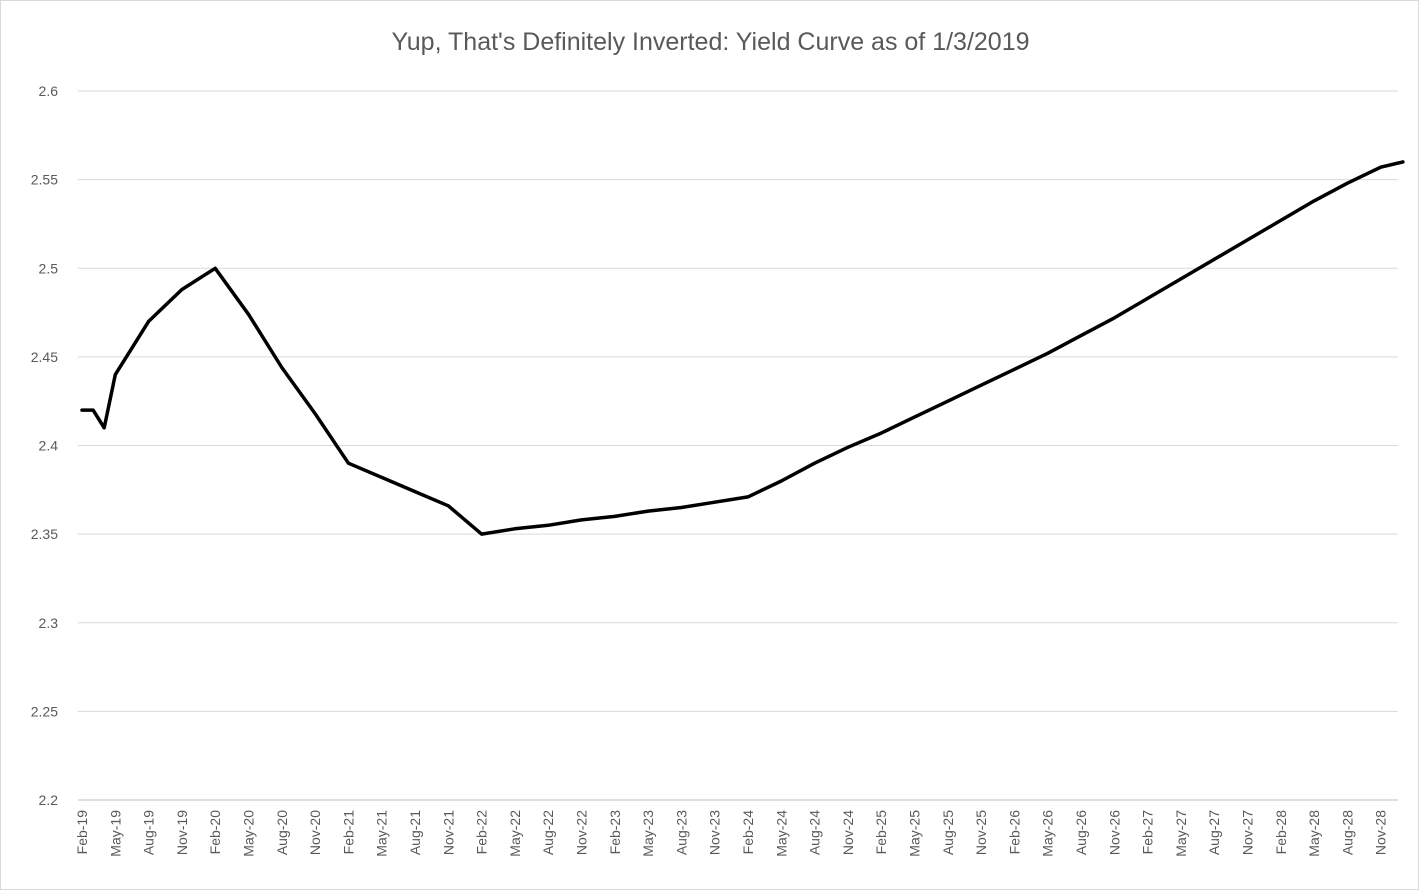 This screenshot has height=892, width=1421. Describe the element at coordinates (182, 832) in the screenshot. I see `x-tick-label: Nov-19` at that location.